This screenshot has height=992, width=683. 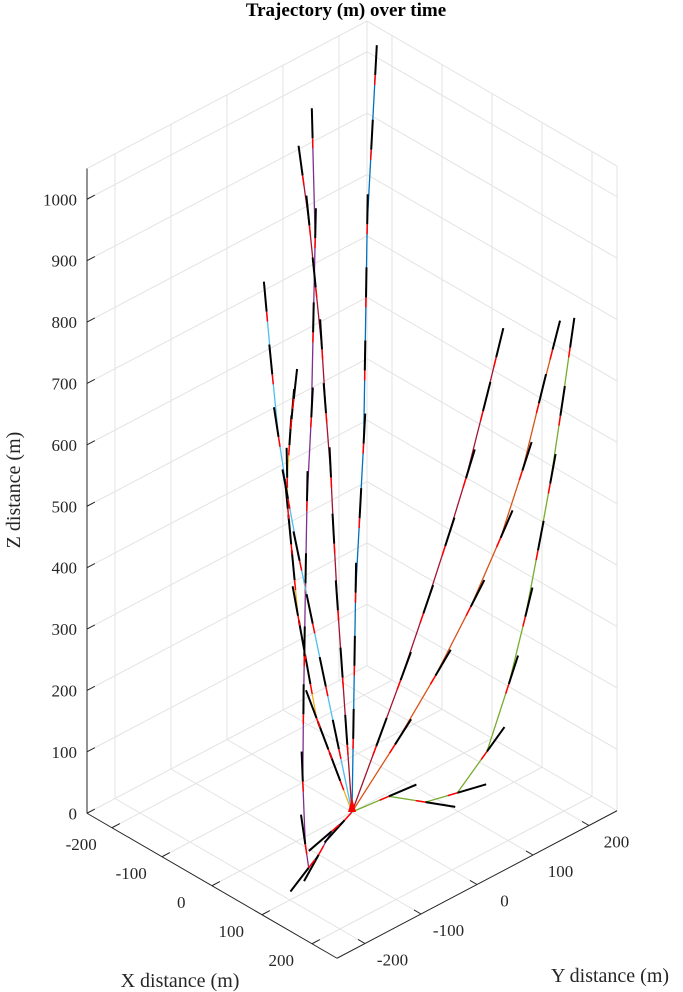 I want to click on origin-marker, so click(x=352, y=805).